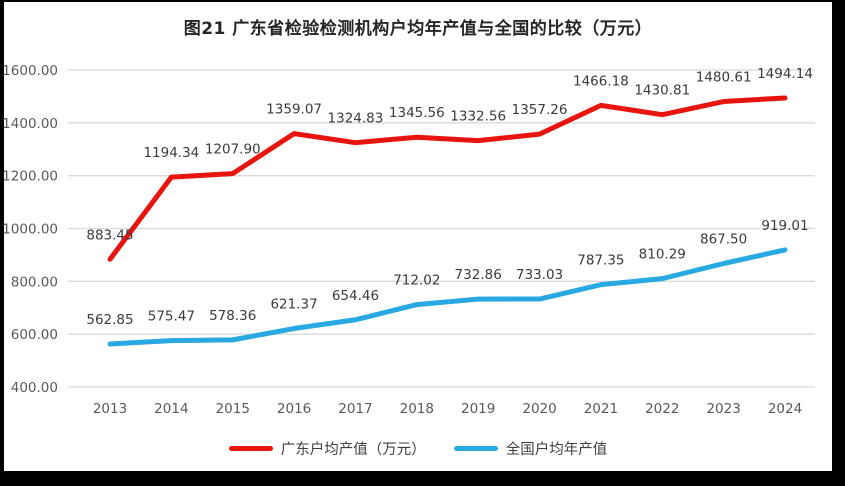 The image size is (845, 486). Describe the element at coordinates (110, 409) in the screenshot. I see `x-axis-tick-label: 2013` at that location.